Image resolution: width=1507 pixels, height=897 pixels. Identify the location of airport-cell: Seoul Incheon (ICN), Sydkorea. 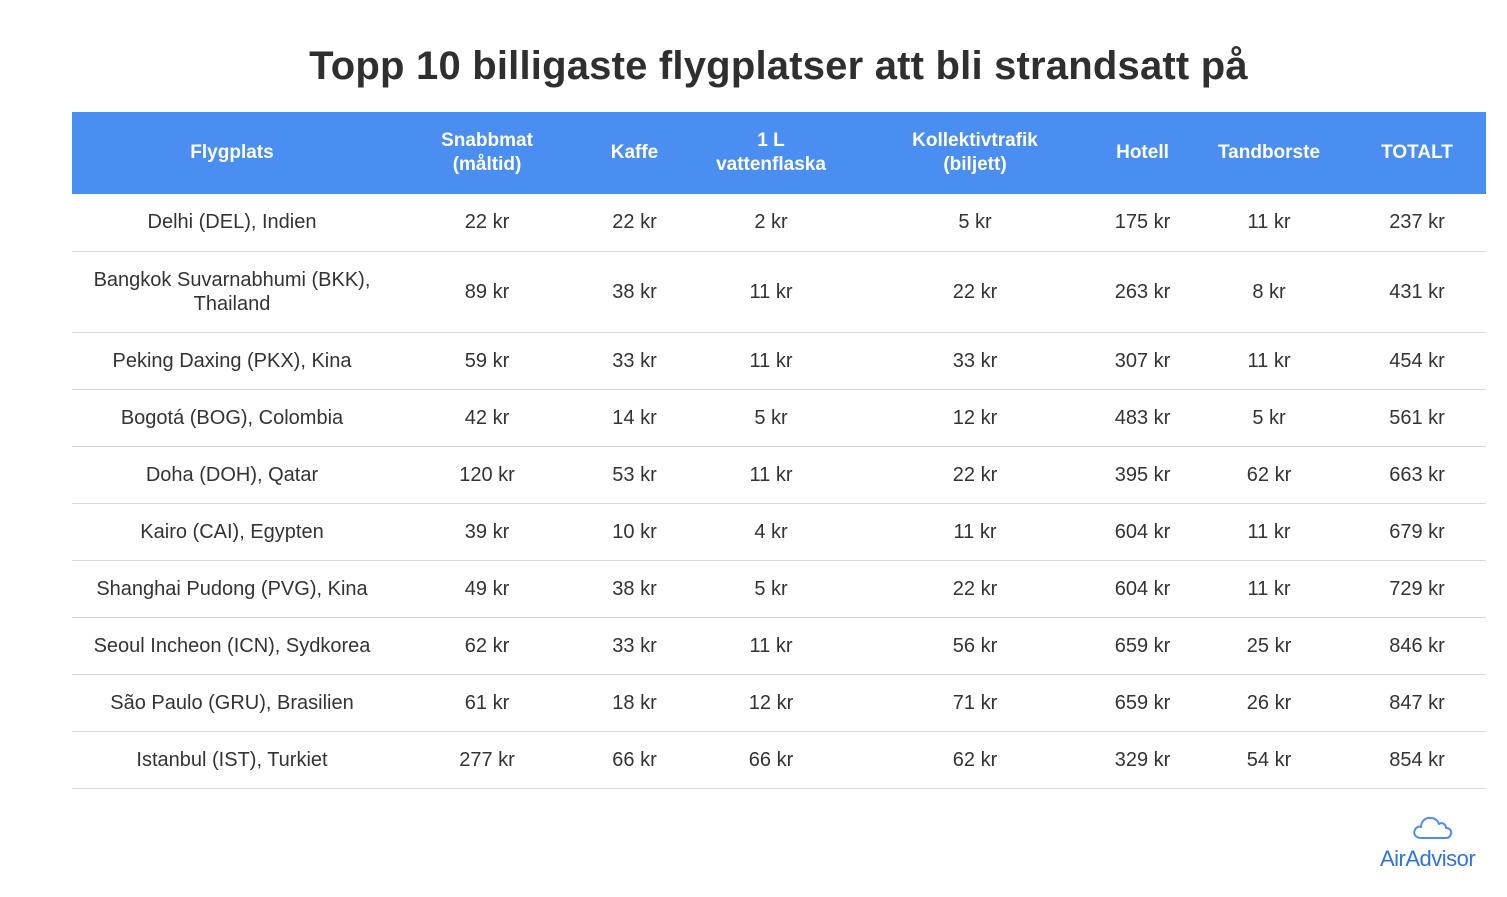
(232, 646).